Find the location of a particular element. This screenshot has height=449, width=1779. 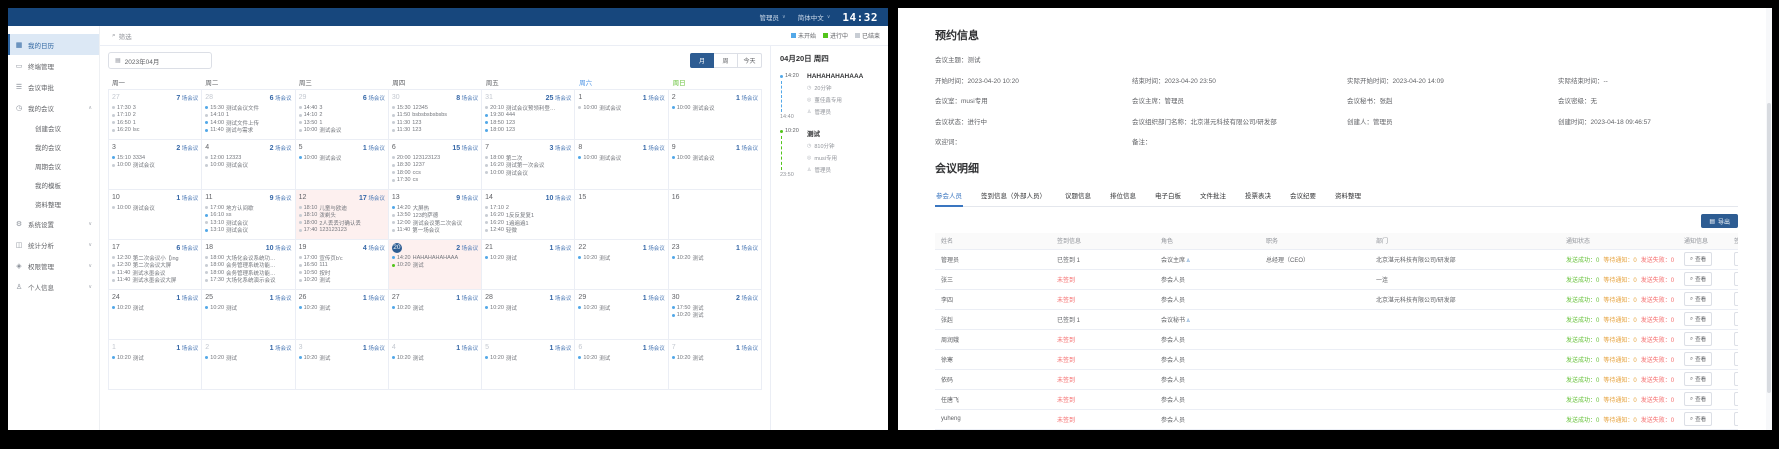

calendar-event: 12:00 测试会议第二次会议 is located at coordinates (434, 223).